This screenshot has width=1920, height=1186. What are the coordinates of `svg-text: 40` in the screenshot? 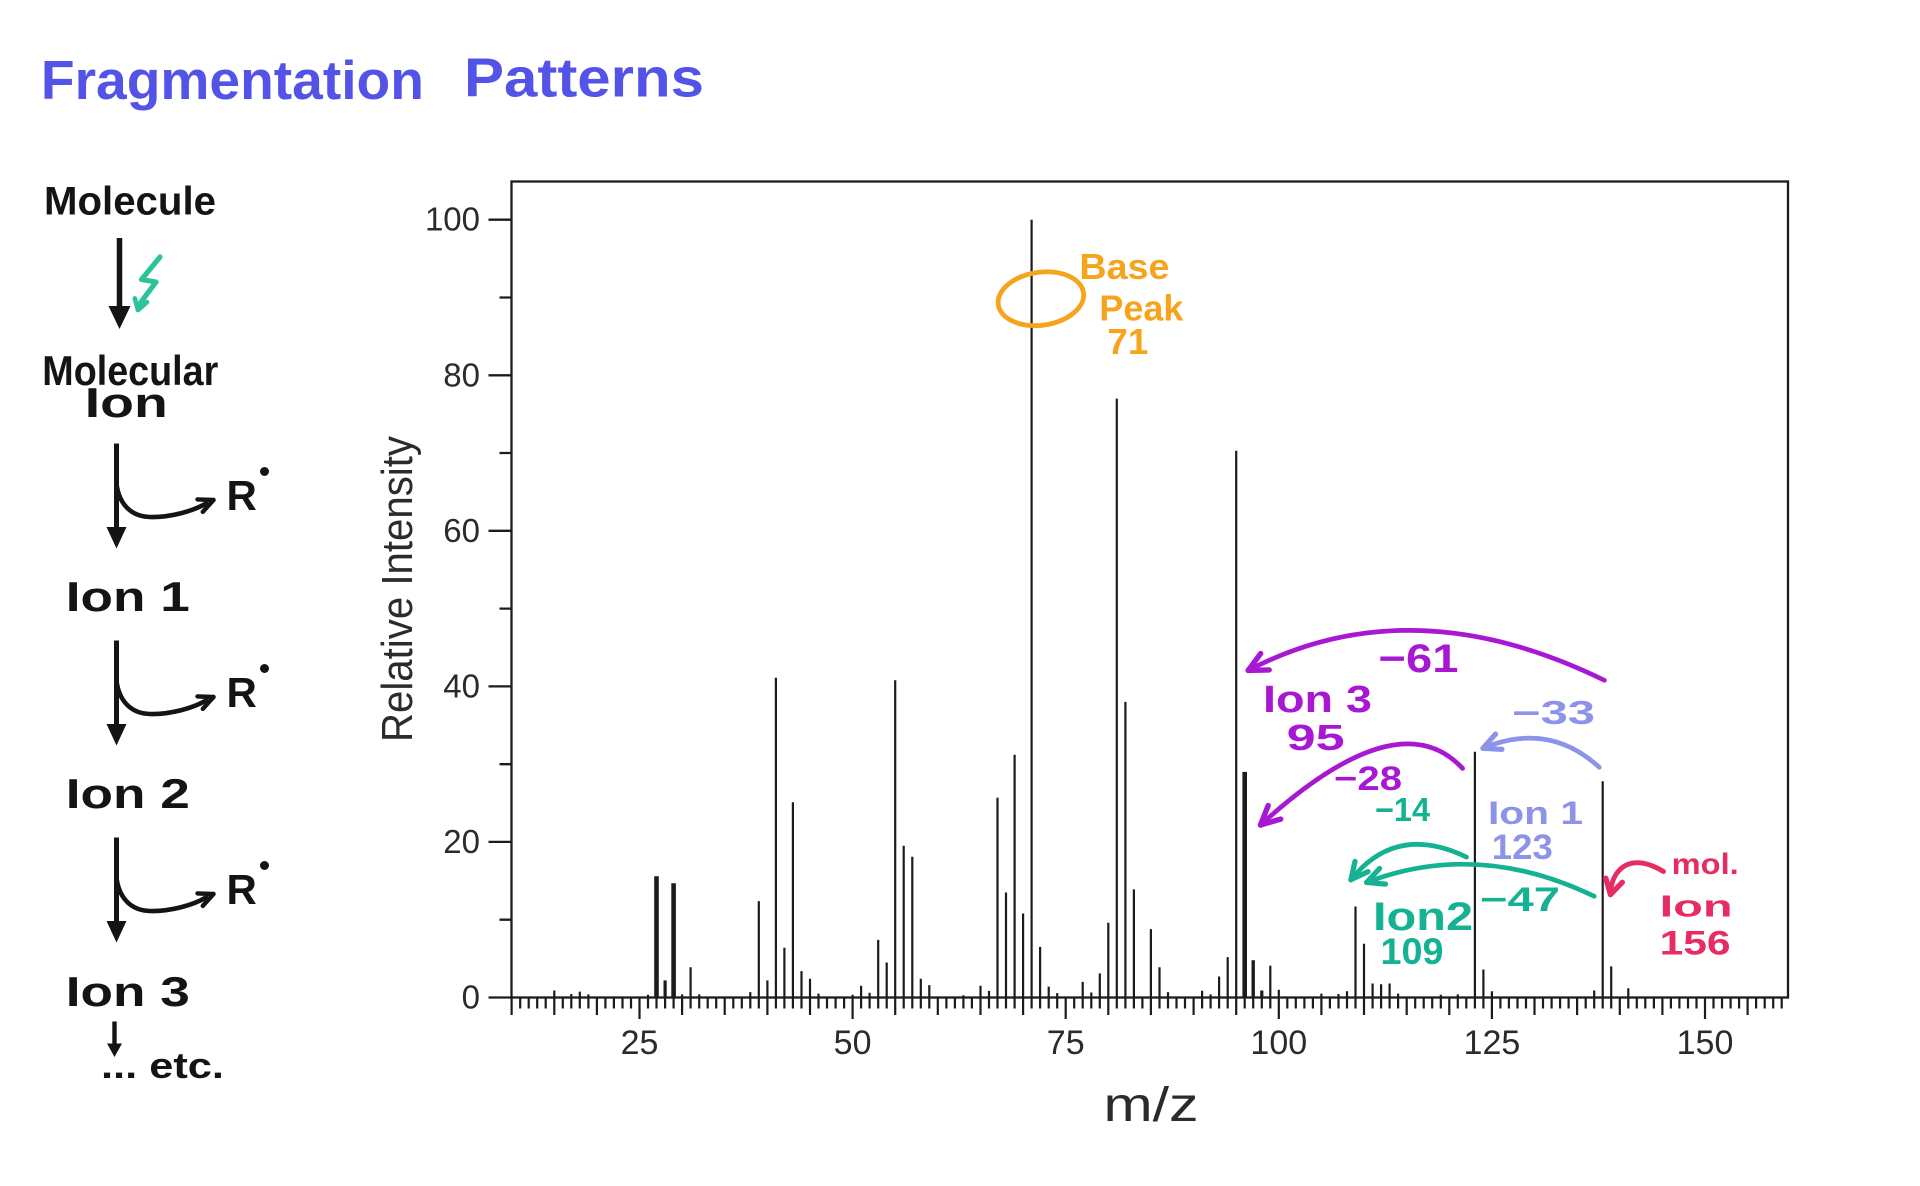 It's located at (461, 685).